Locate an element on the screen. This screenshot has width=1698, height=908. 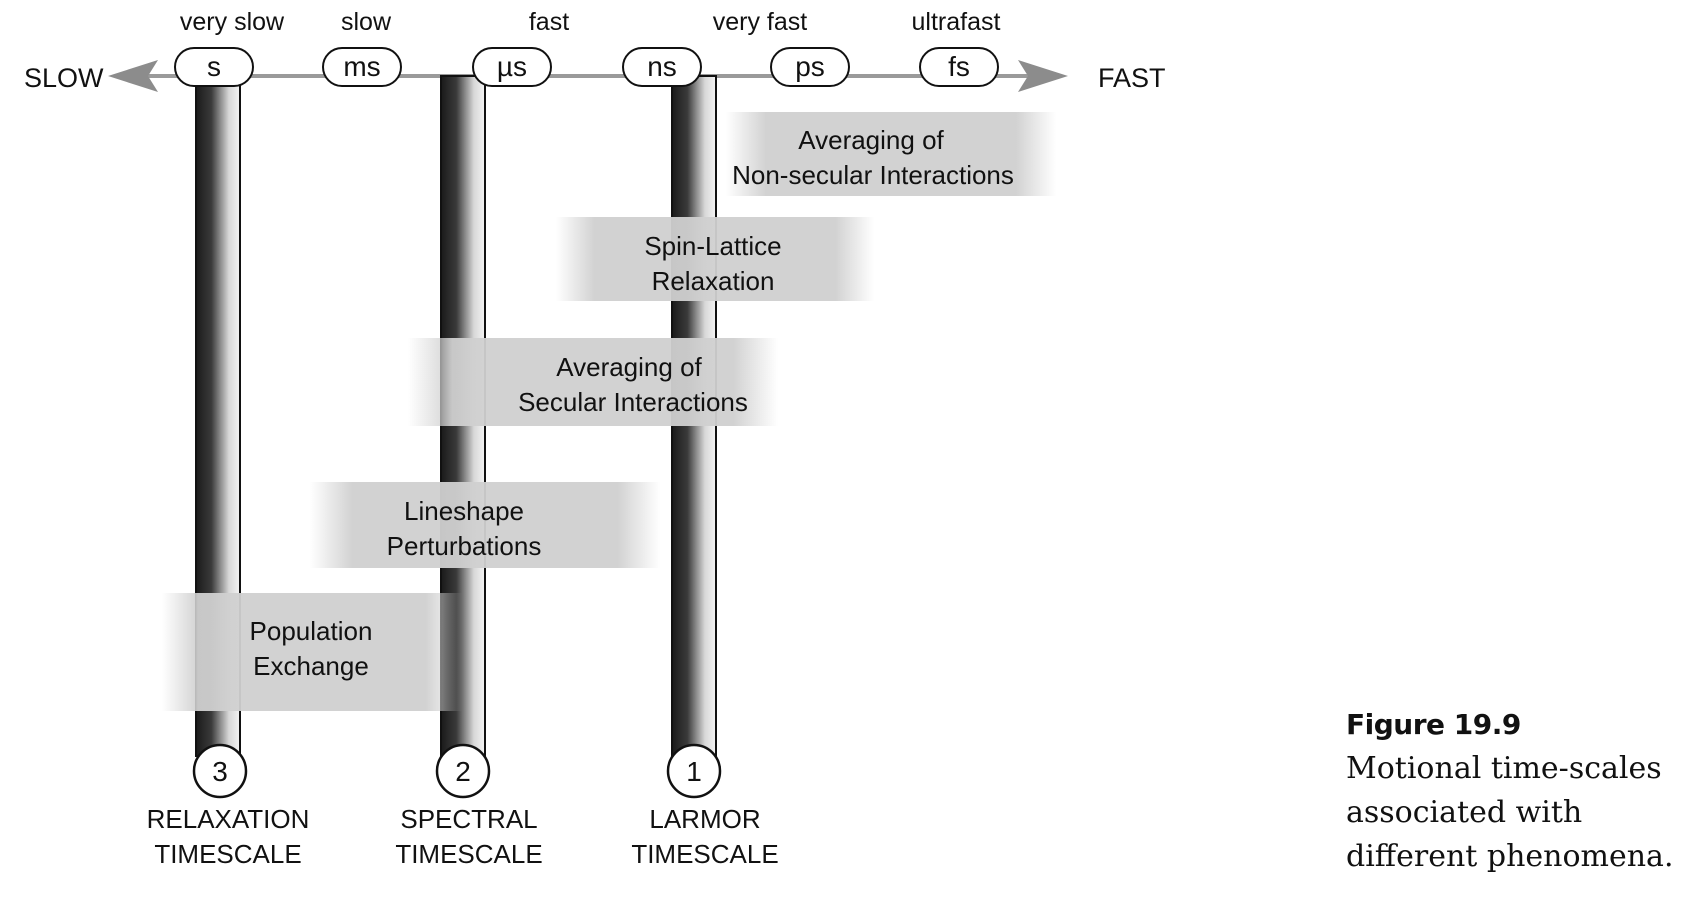
speed-label-fast: fast is located at coordinates (549, 22).